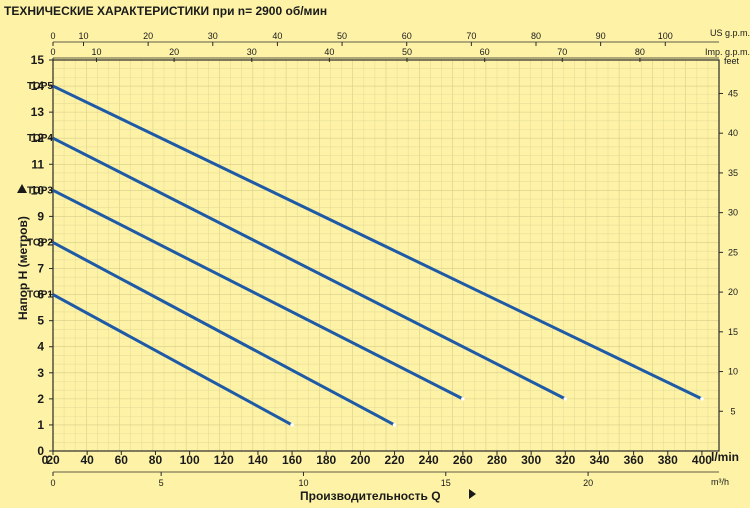 This screenshot has width=750, height=508. Describe the element at coordinates (303, 483) in the screenshot. I see `m3h-tick-label: 10` at that location.